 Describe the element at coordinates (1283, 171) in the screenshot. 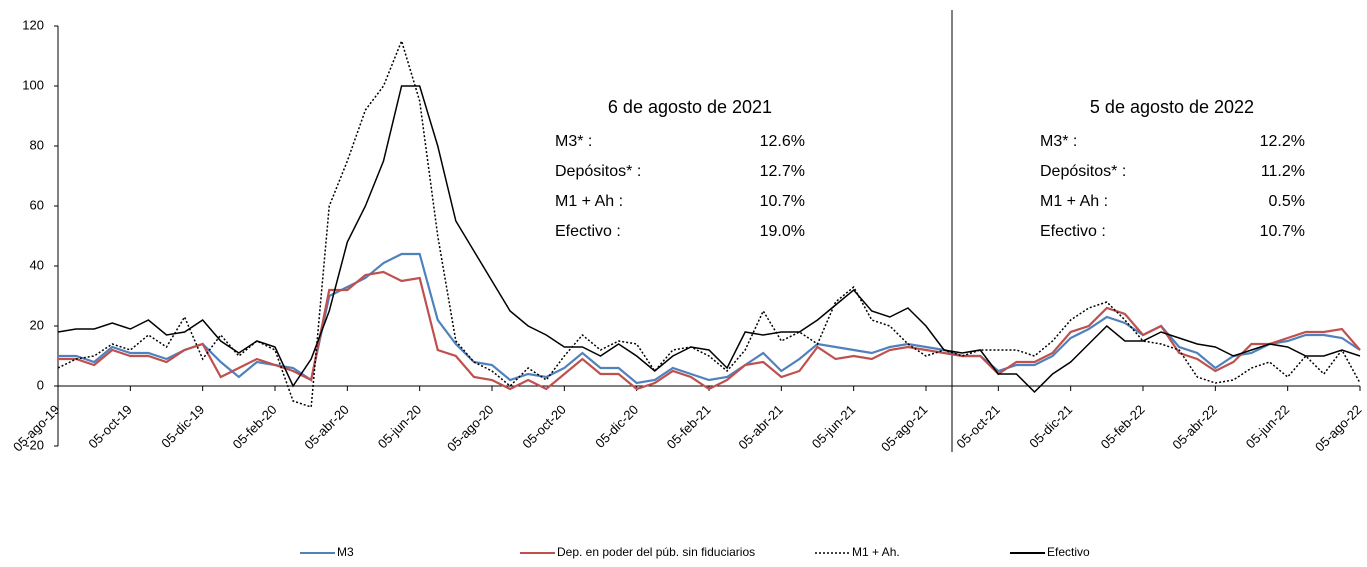

I see `annotation-value: 11.2%` at that location.